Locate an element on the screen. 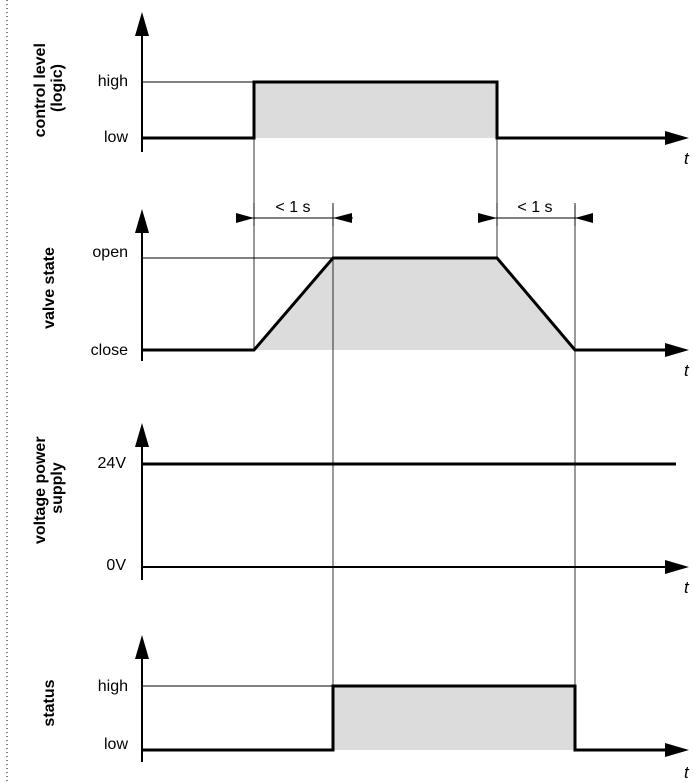  status-signal is located at coordinates (404, 718).